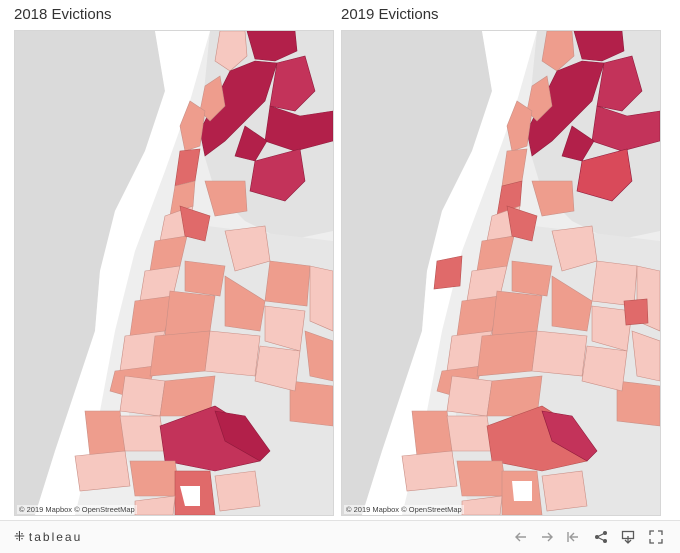 Image resolution: width=680 pixels, height=553 pixels. I want to click on share-button, so click(601, 537).